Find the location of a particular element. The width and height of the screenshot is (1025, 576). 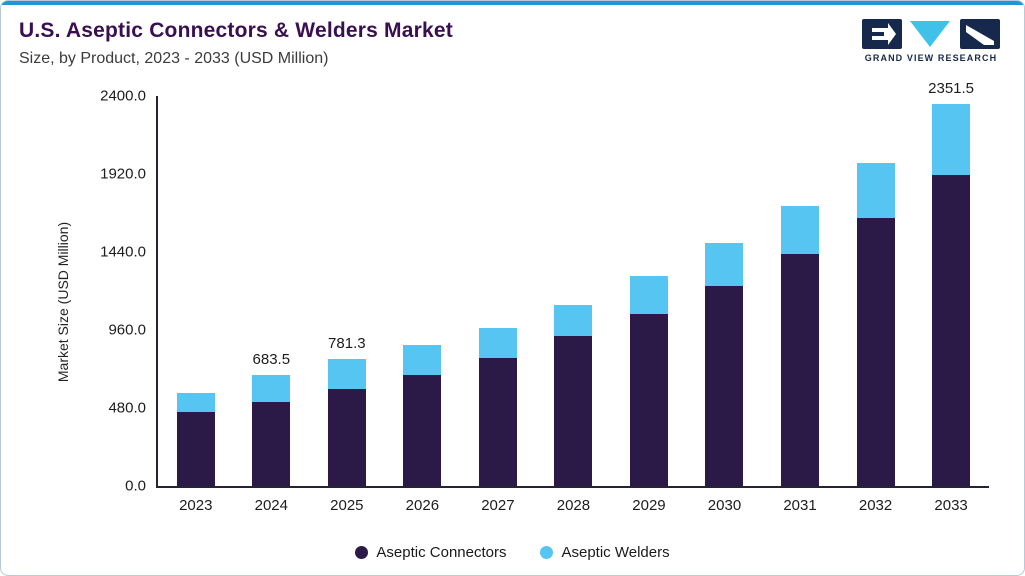

x-tick-label: 2030 is located at coordinates (724, 505).